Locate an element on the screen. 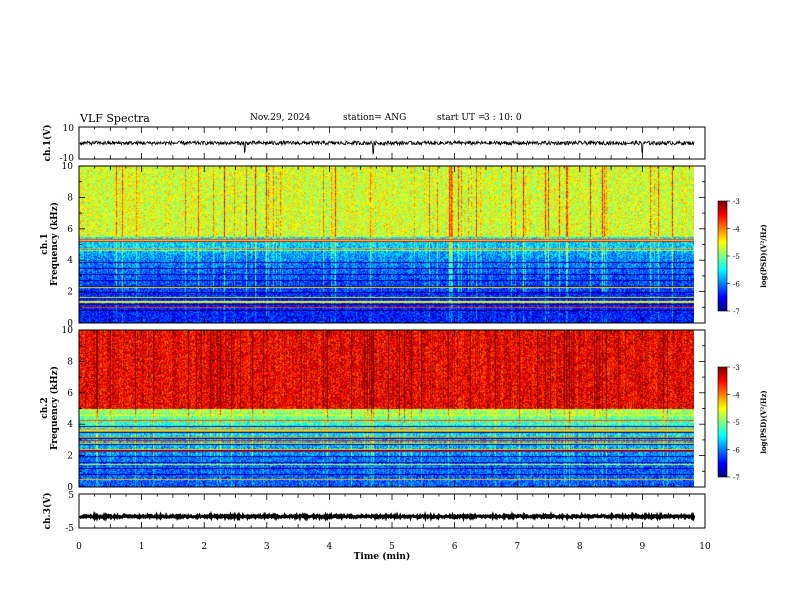  ch3-trace is located at coordinates (387, 516).